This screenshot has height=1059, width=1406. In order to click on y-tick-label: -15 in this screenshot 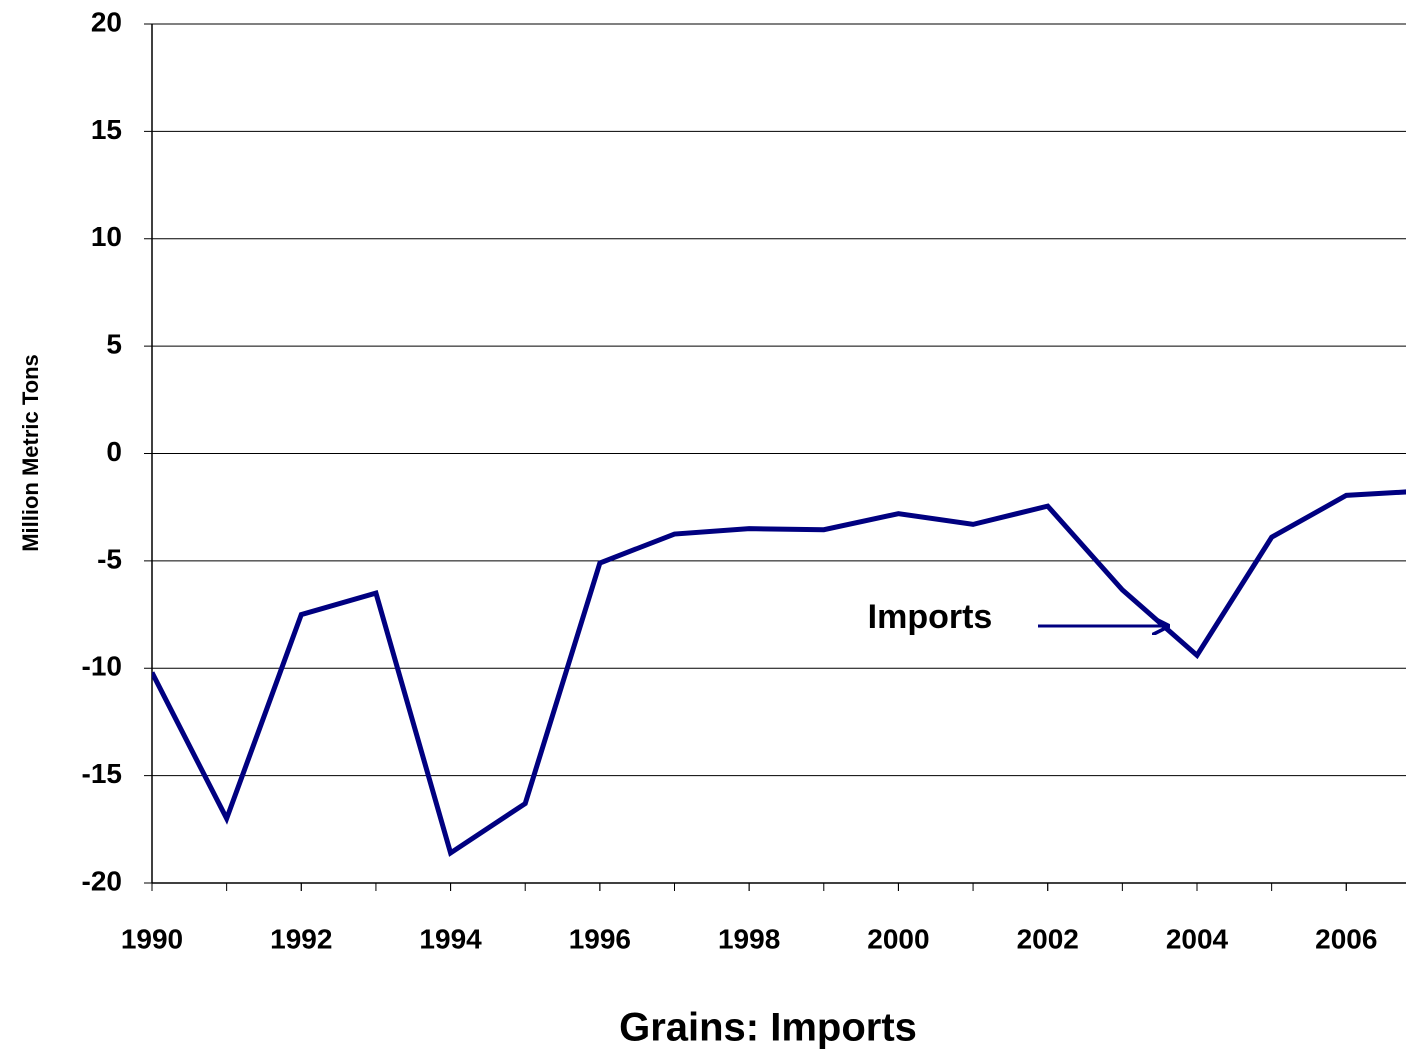, I will do `click(102, 773)`.